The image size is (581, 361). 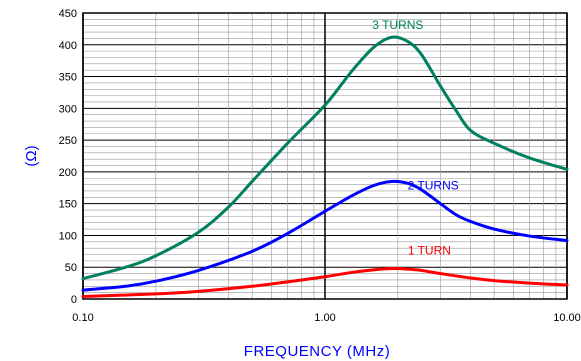 I want to click on x-tick-labels: 0.10 1.00 10.00, so click(x=326, y=318).